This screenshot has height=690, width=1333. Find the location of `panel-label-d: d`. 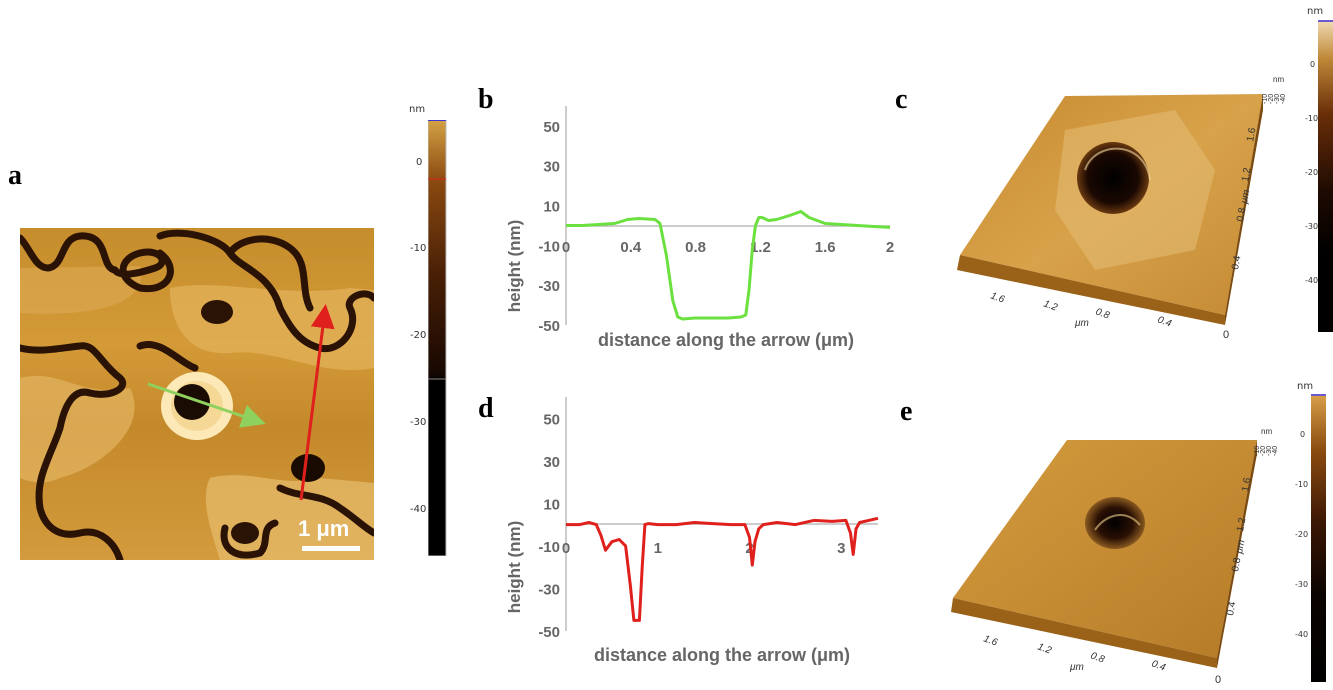

panel-label-d: d is located at coordinates (486, 408).